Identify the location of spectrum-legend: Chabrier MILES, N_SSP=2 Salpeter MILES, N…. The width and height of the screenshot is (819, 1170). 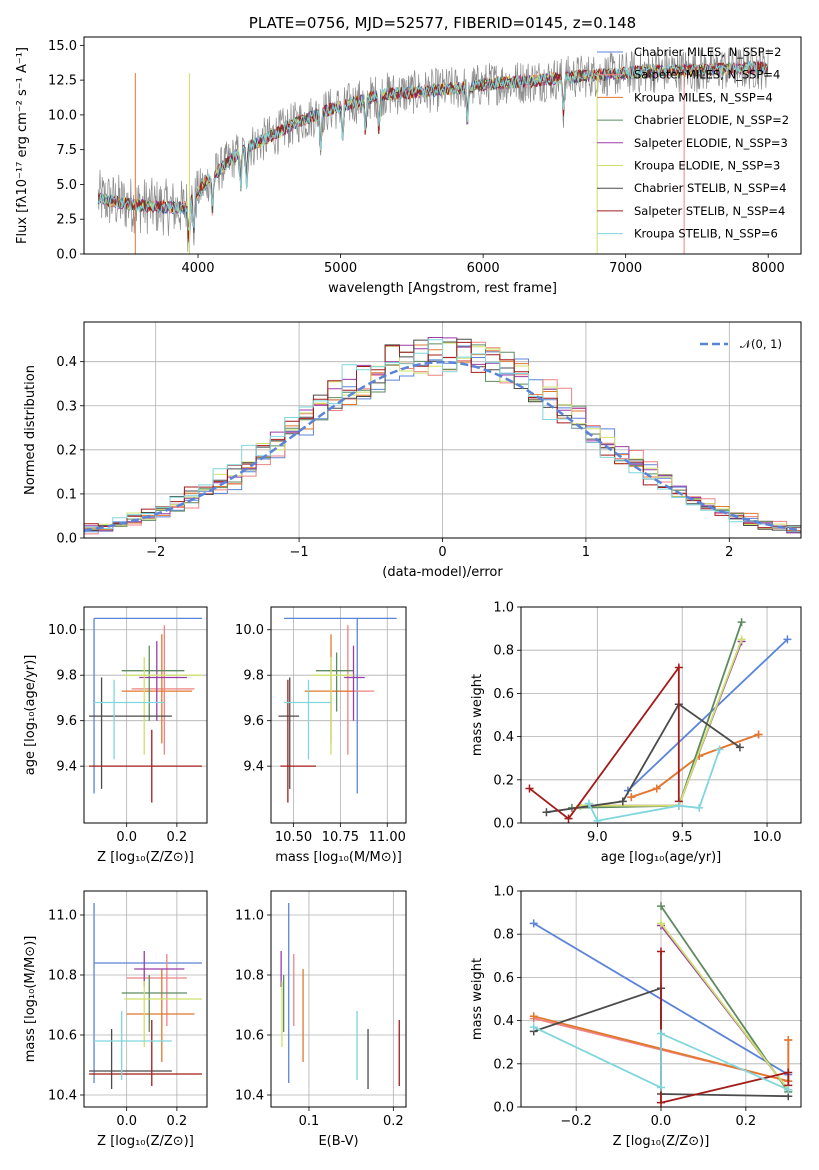
(693, 143).